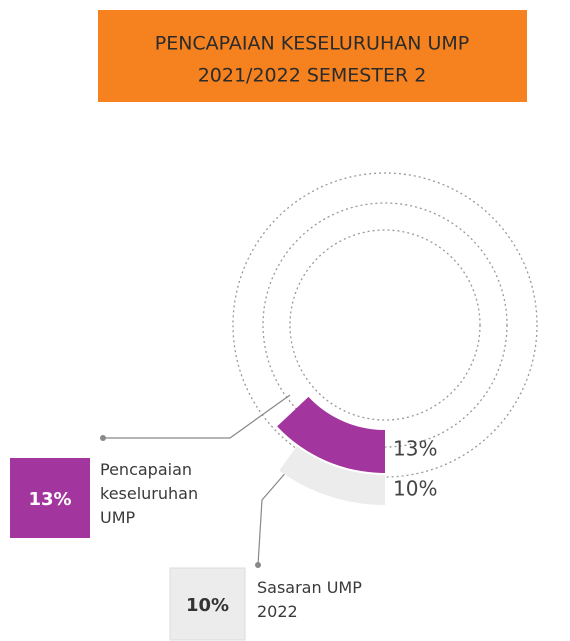 This screenshot has width=570, height=641. I want to click on value-label: 13%, so click(415, 449).